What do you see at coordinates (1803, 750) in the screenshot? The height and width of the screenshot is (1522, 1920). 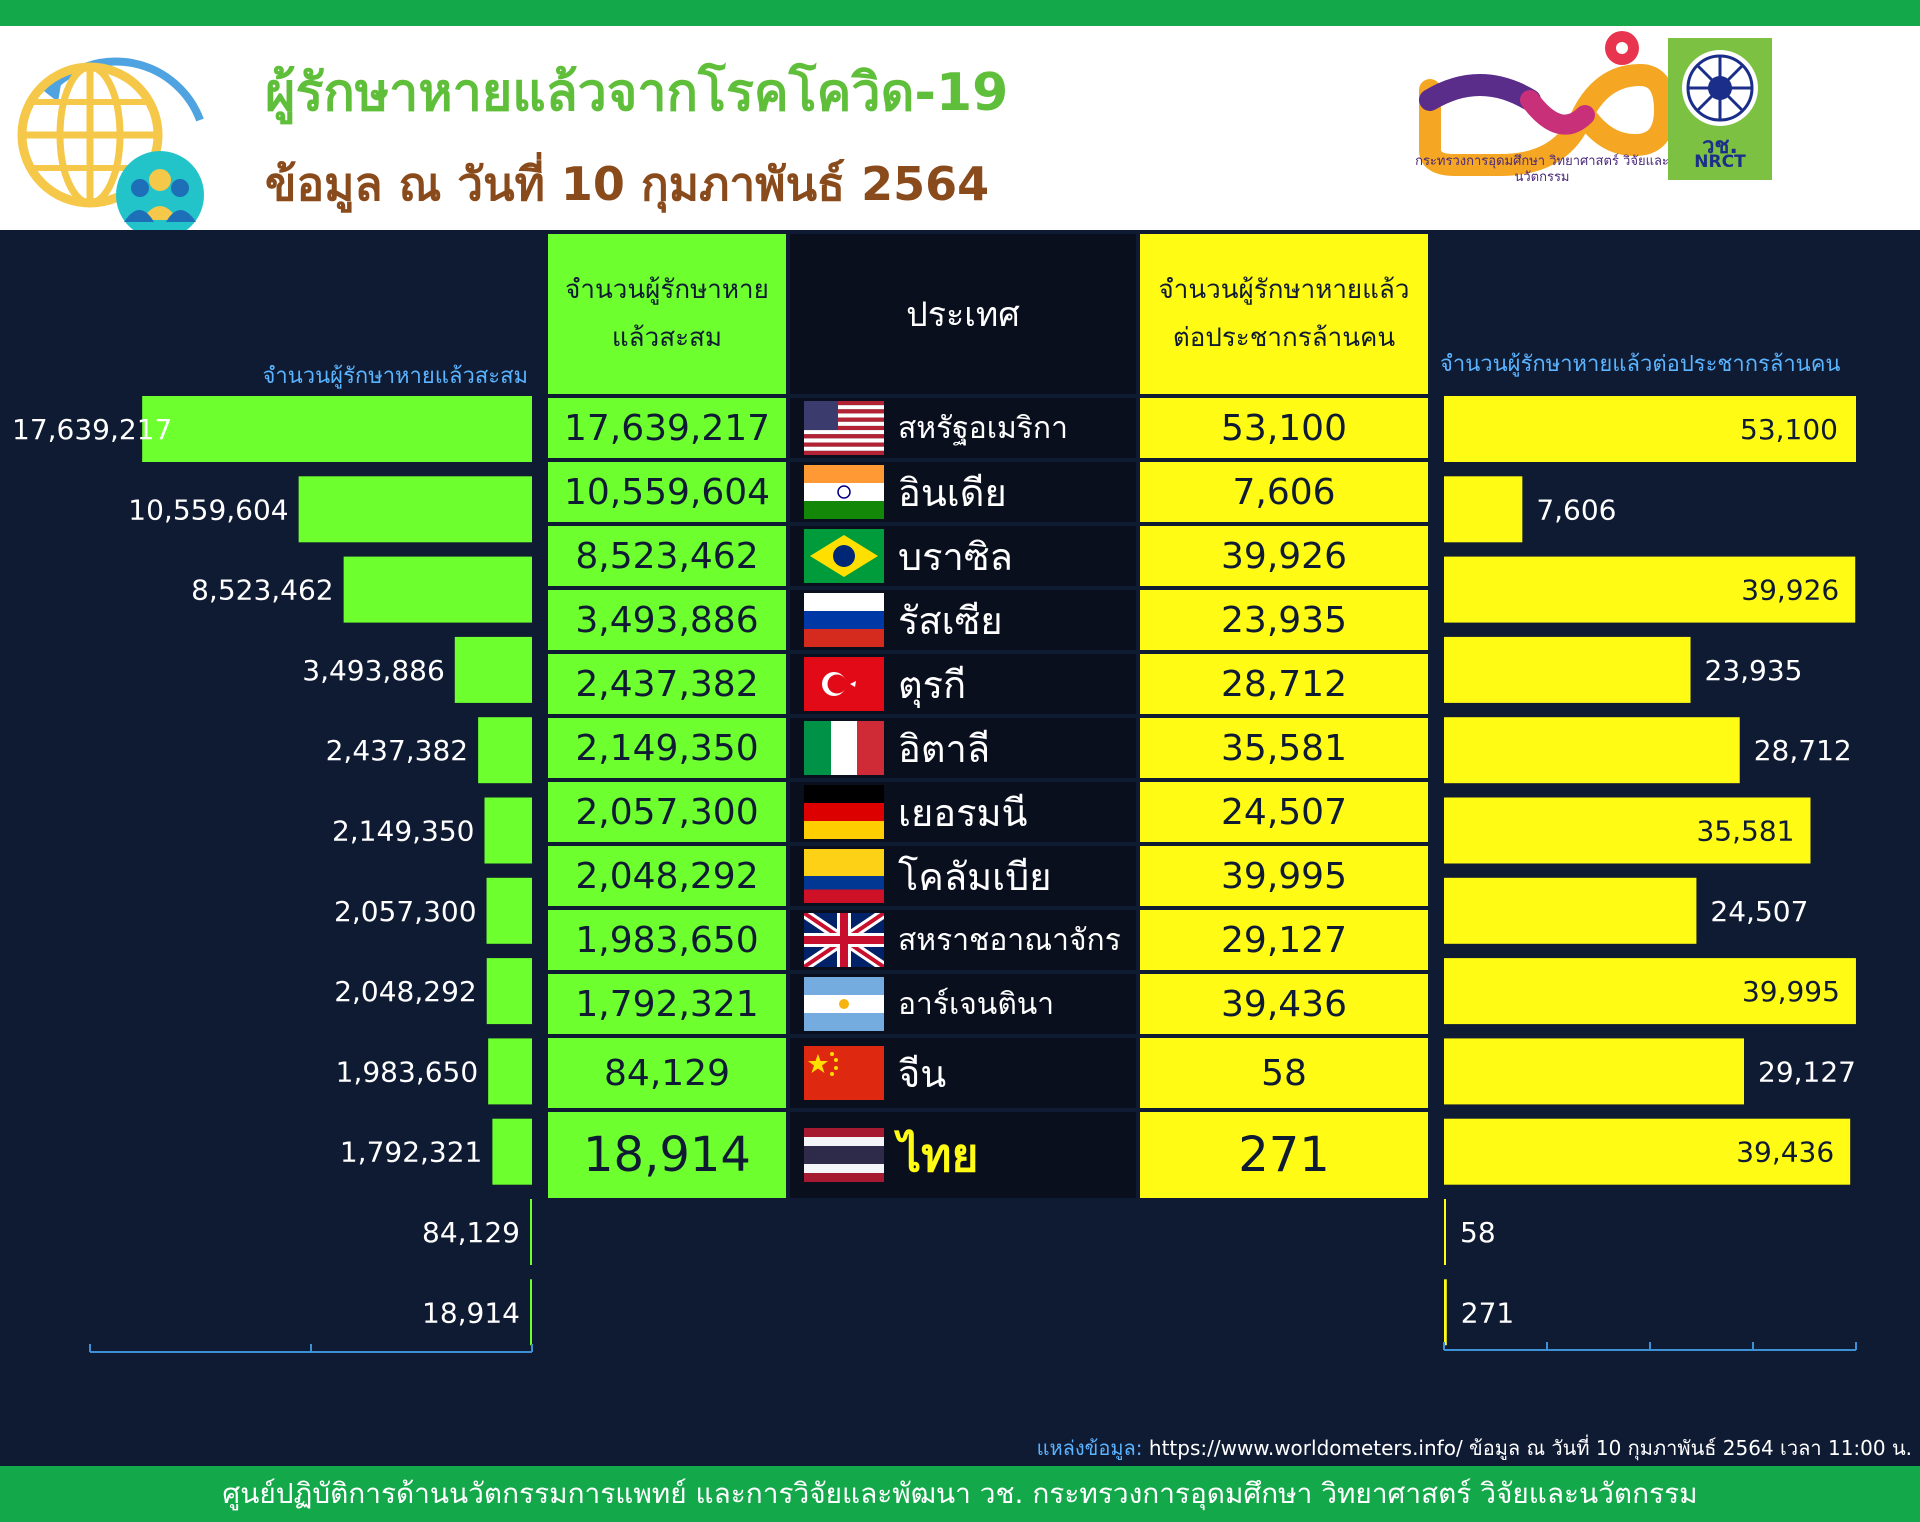 I see `right-bar-label: 28,712` at bounding box center [1803, 750].